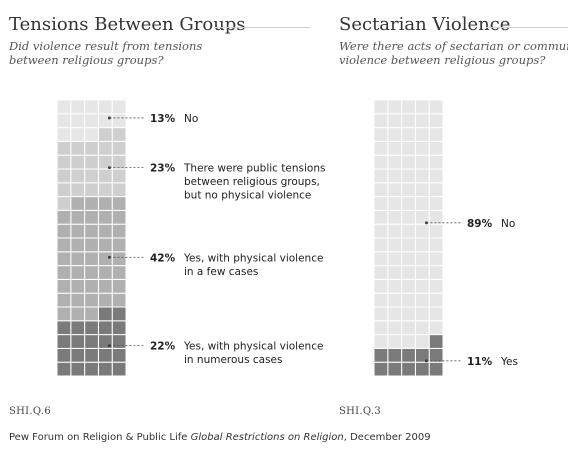  What do you see at coordinates (509, 362) in the screenshot?
I see `category-label: Yes` at bounding box center [509, 362].